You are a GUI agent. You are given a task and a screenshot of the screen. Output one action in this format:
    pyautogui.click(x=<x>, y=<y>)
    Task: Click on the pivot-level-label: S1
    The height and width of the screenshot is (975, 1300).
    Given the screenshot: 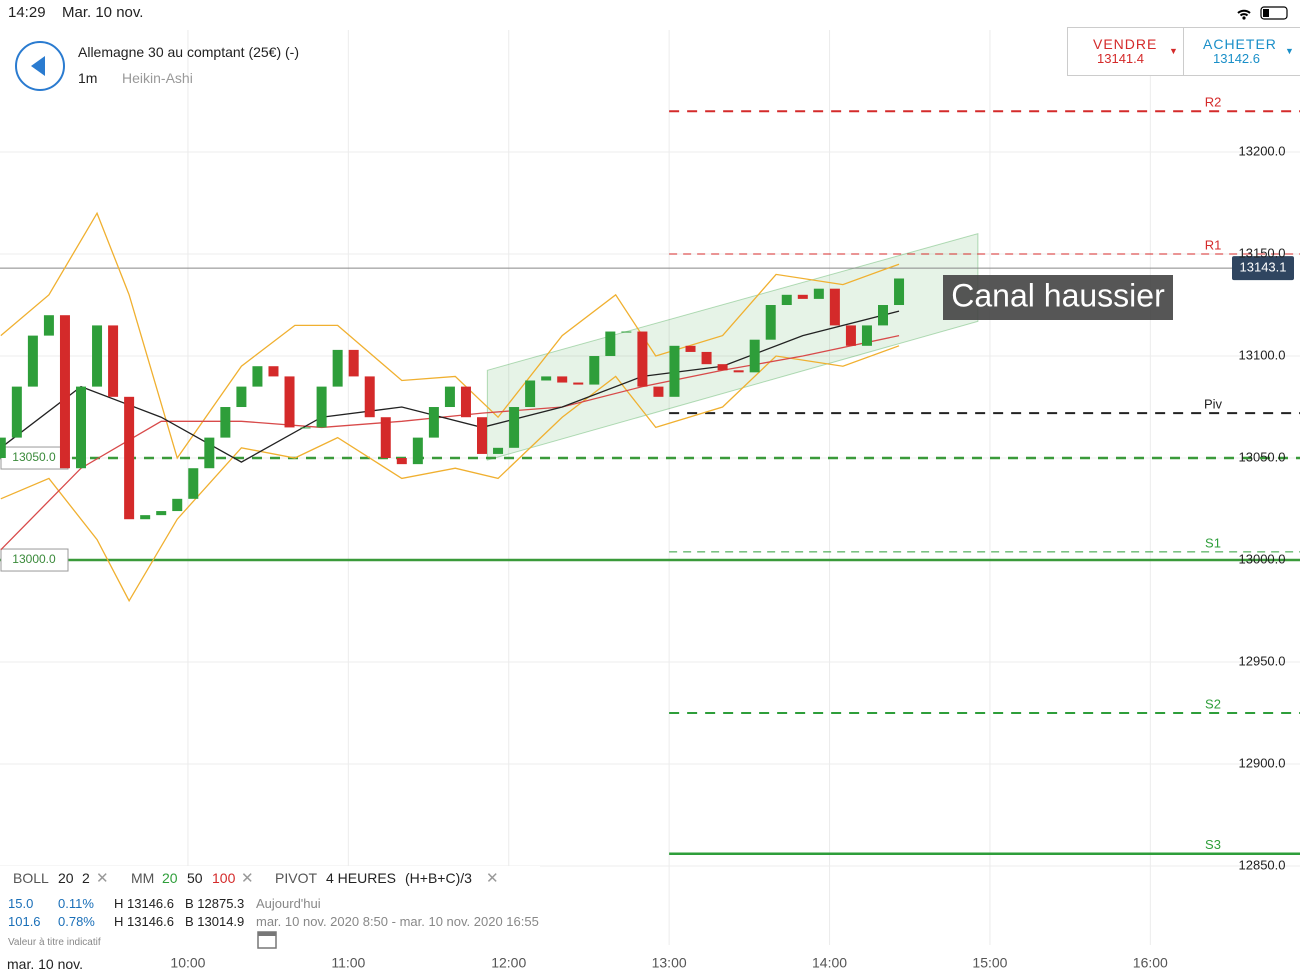 What is the action you would take?
    pyautogui.click(x=1213, y=542)
    